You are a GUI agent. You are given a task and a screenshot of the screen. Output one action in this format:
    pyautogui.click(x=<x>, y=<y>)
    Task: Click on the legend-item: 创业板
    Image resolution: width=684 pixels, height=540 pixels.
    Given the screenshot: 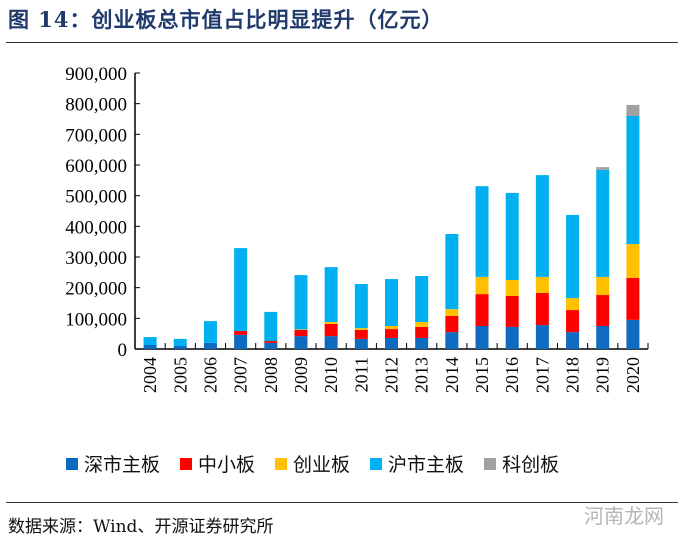 What is the action you would take?
    pyautogui.click(x=312, y=463)
    